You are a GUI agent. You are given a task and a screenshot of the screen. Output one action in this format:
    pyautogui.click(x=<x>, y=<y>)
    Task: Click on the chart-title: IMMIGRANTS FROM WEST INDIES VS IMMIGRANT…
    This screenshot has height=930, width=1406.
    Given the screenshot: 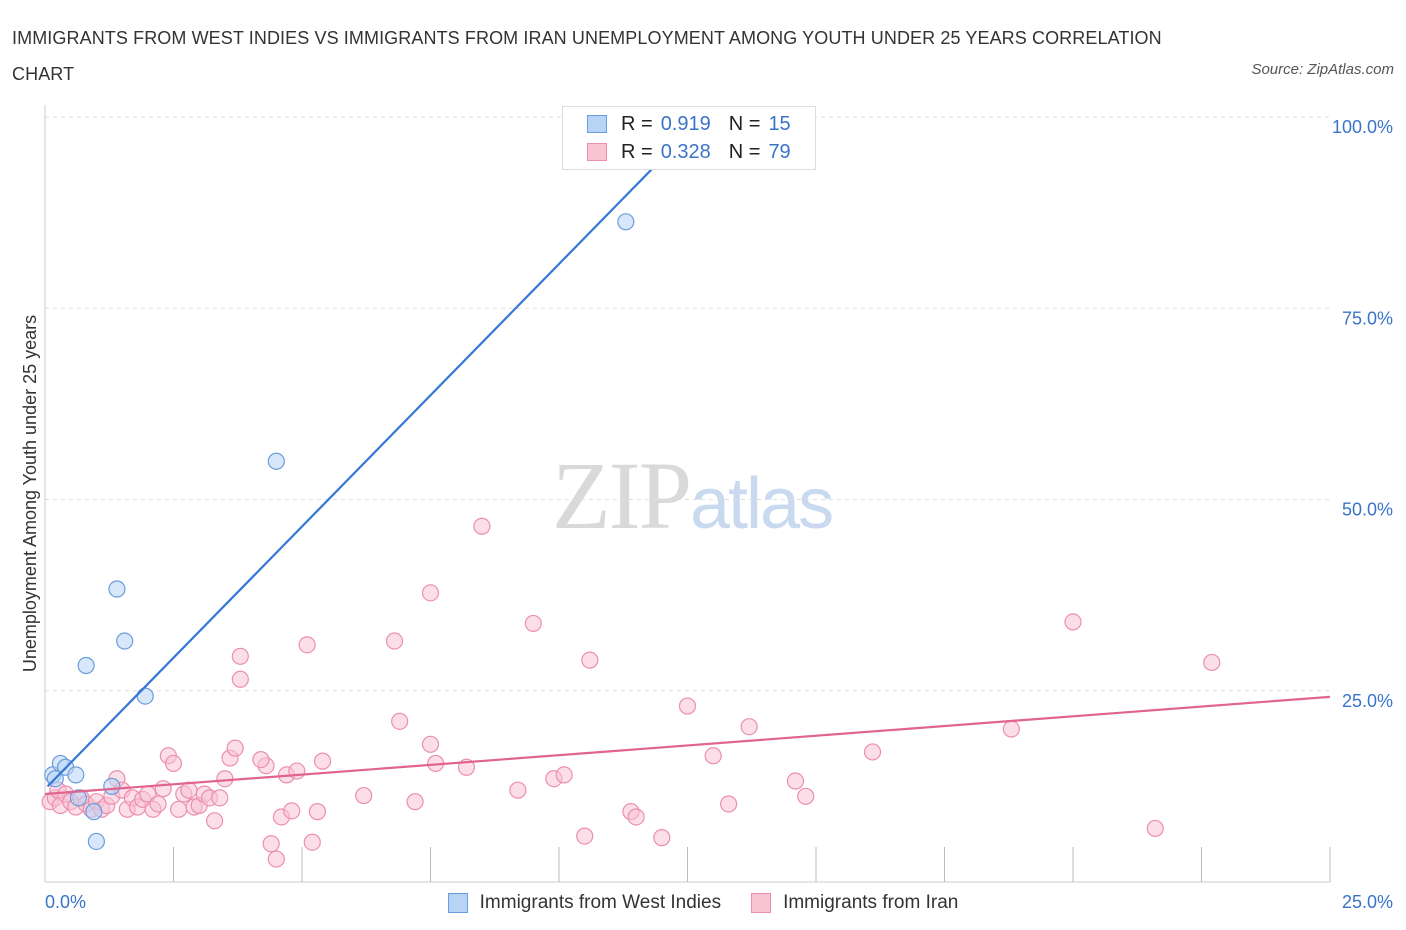 What is the action you would take?
    pyautogui.click(x=587, y=56)
    